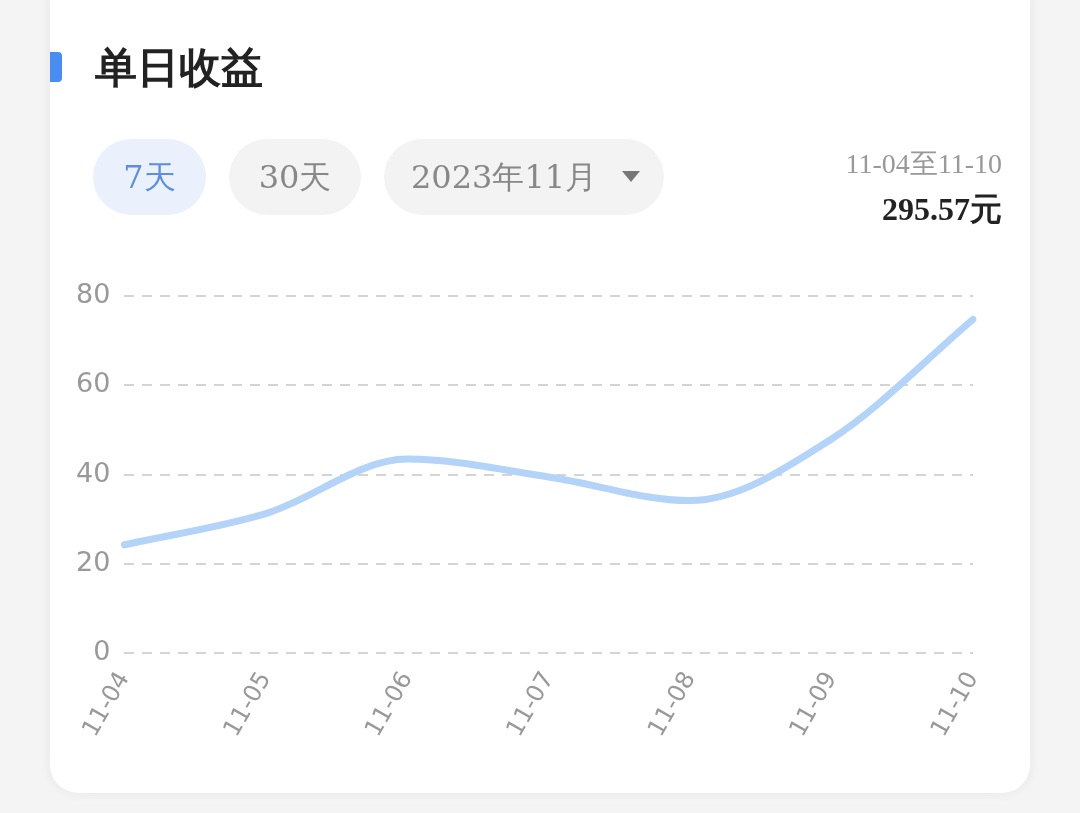  What do you see at coordinates (93, 561) in the screenshot?
I see `y-tick-label: 20` at bounding box center [93, 561].